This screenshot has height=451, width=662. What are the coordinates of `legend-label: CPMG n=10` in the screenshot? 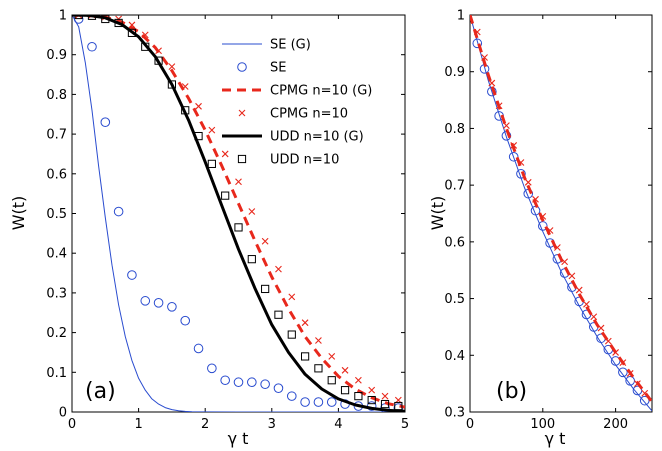 It's located at (309, 114).